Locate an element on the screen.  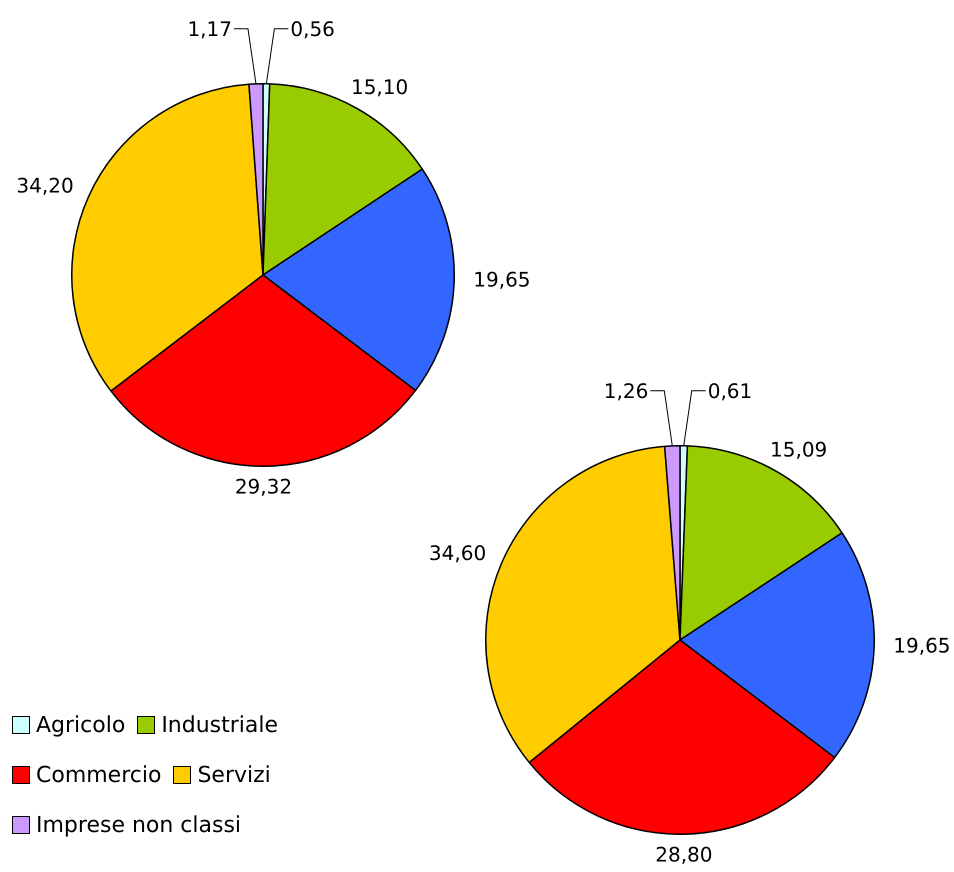
data-label: 0,56 is located at coordinates (312, 28).